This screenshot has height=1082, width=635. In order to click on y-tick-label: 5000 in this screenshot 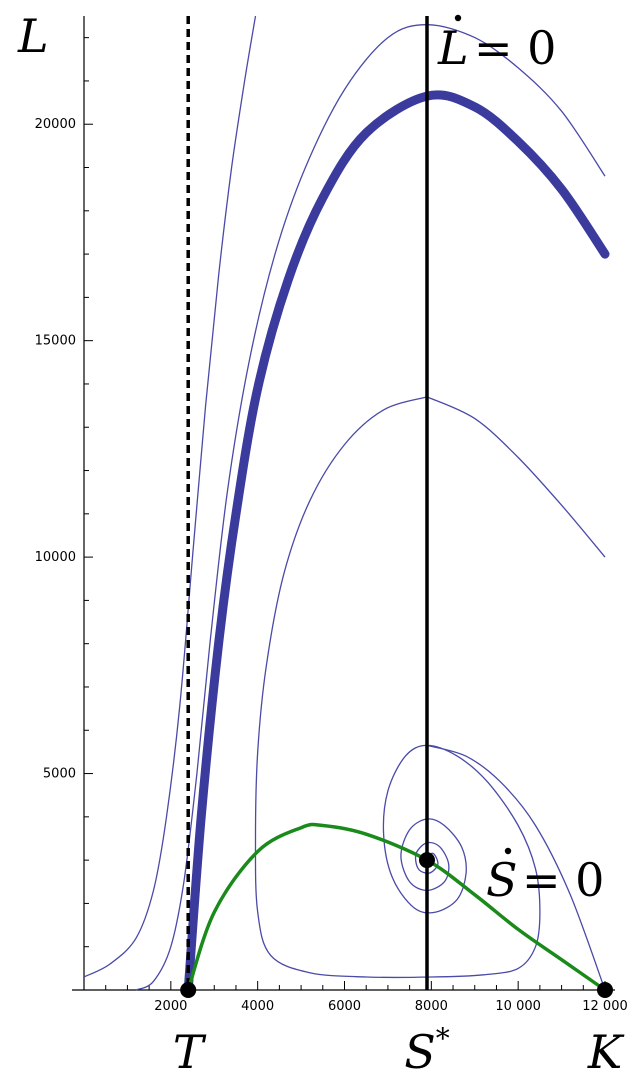, I will do `click(59, 774)`.